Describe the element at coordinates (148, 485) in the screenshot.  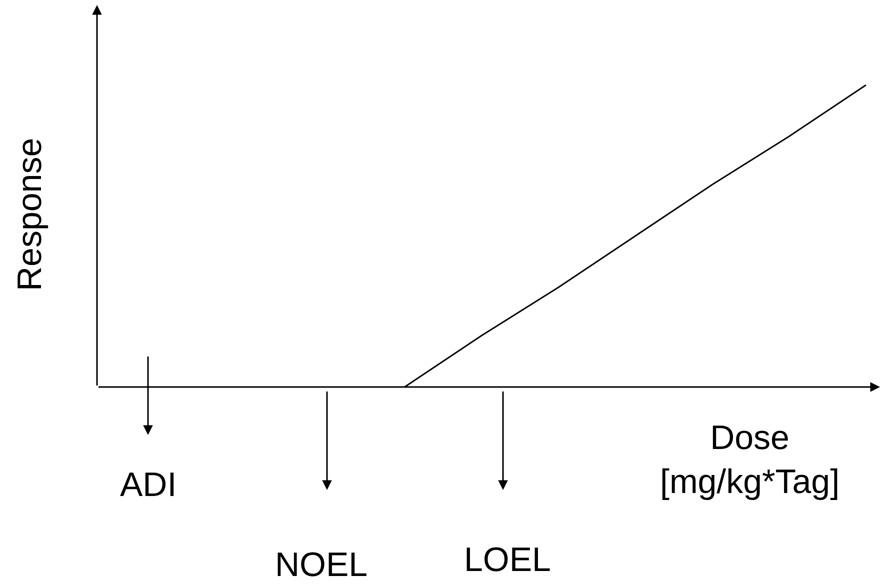
I see `text: ADI` at that location.